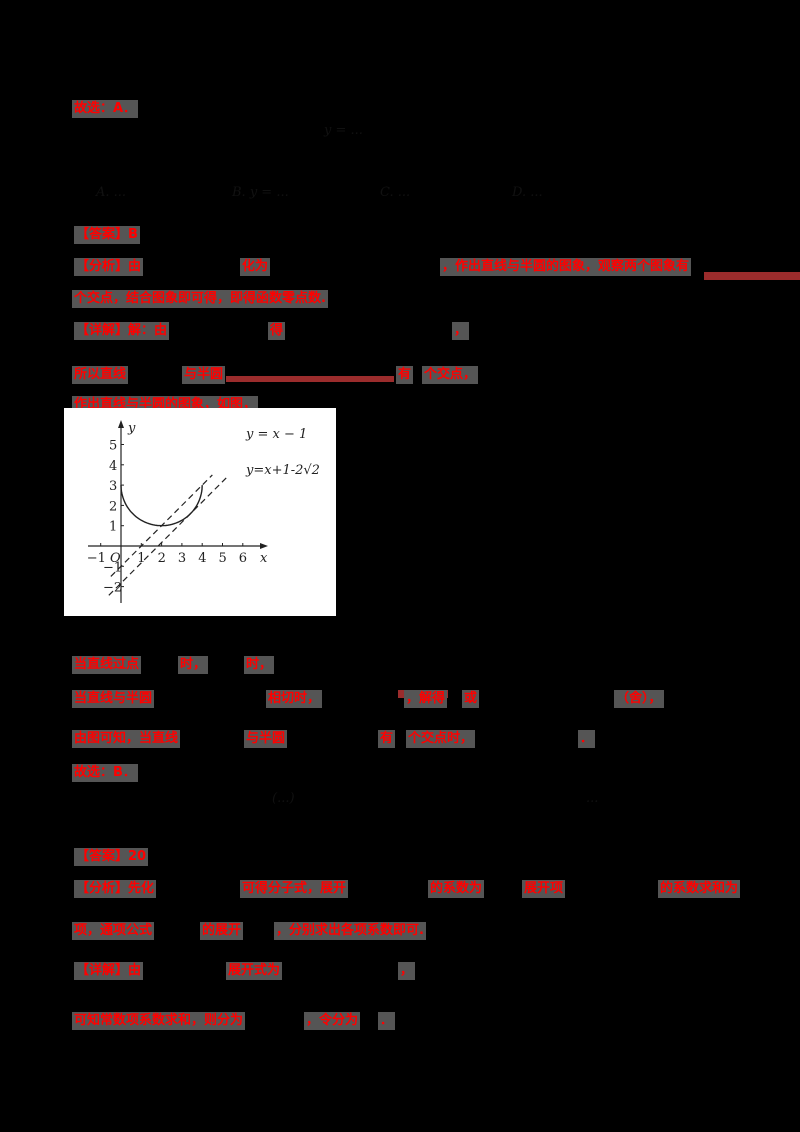  What do you see at coordinates (111, 857) in the screenshot?
I see `q3-answer: 【答案】20` at bounding box center [111, 857].